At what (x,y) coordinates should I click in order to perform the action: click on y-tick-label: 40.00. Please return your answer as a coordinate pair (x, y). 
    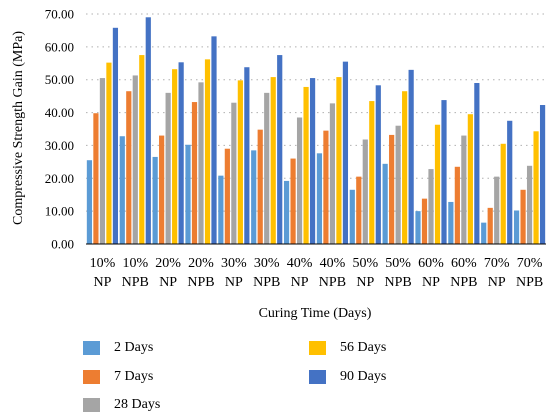
    Looking at the image, I should click on (59, 112).